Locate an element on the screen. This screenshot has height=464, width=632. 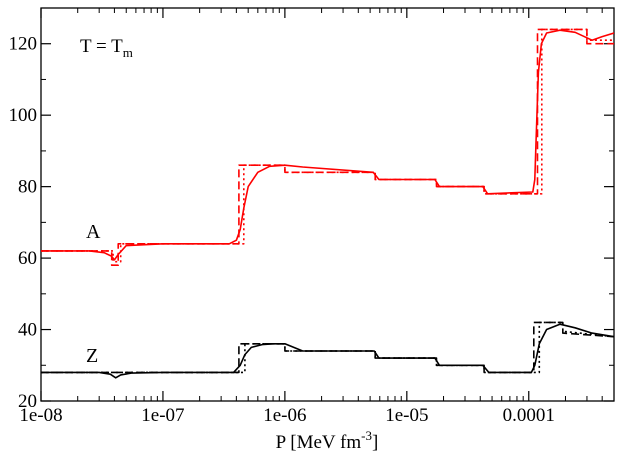
x-axis-title-end: ] is located at coordinates (375, 442).